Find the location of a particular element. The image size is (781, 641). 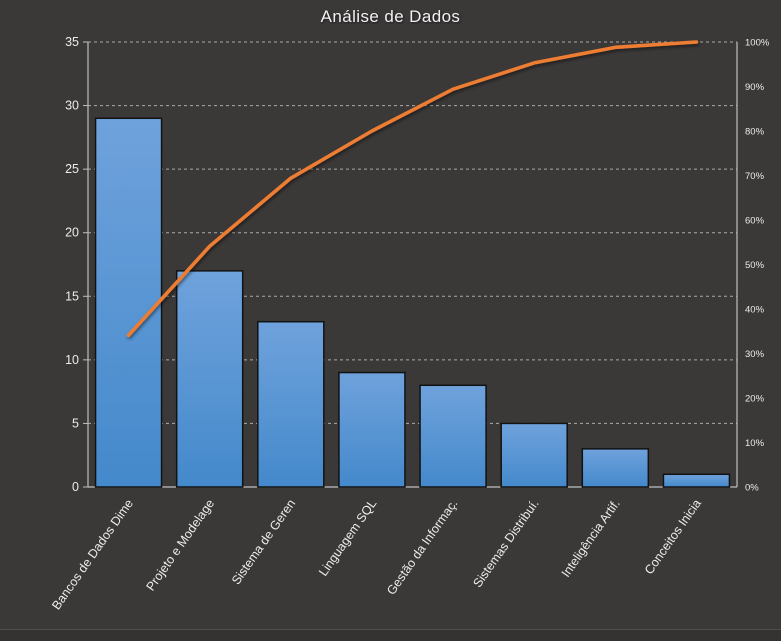

category-label-7: Inteligência Artif. is located at coordinates (591, 538).